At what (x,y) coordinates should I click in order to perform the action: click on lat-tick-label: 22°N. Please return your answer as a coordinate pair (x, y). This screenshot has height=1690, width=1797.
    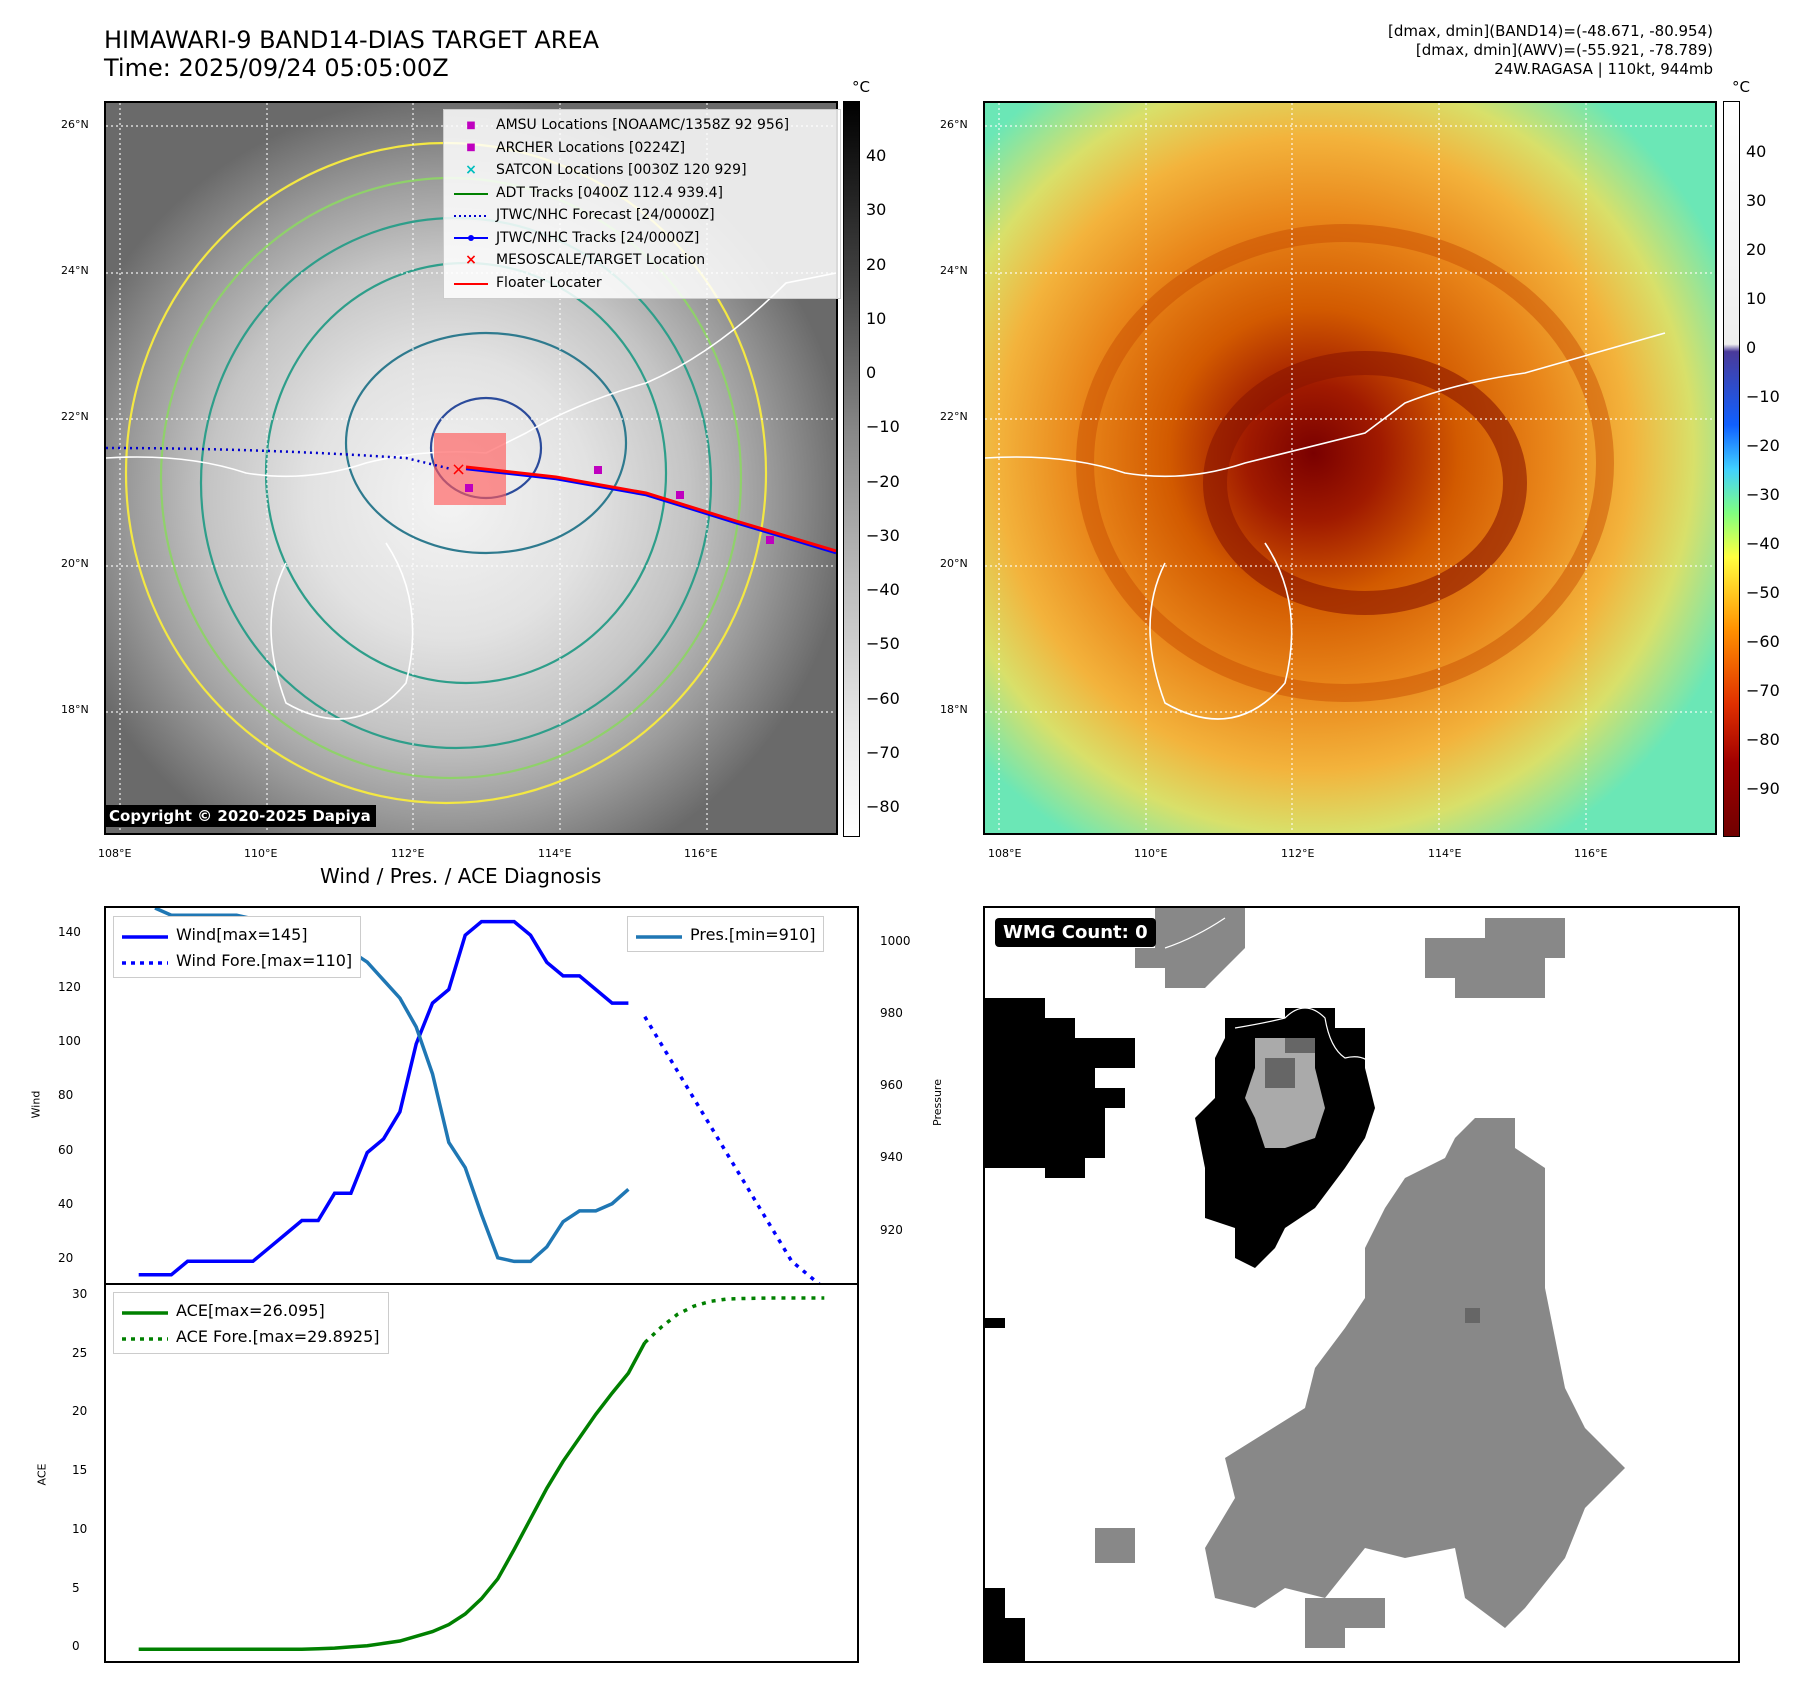
    Looking at the image, I should click on (954, 416).